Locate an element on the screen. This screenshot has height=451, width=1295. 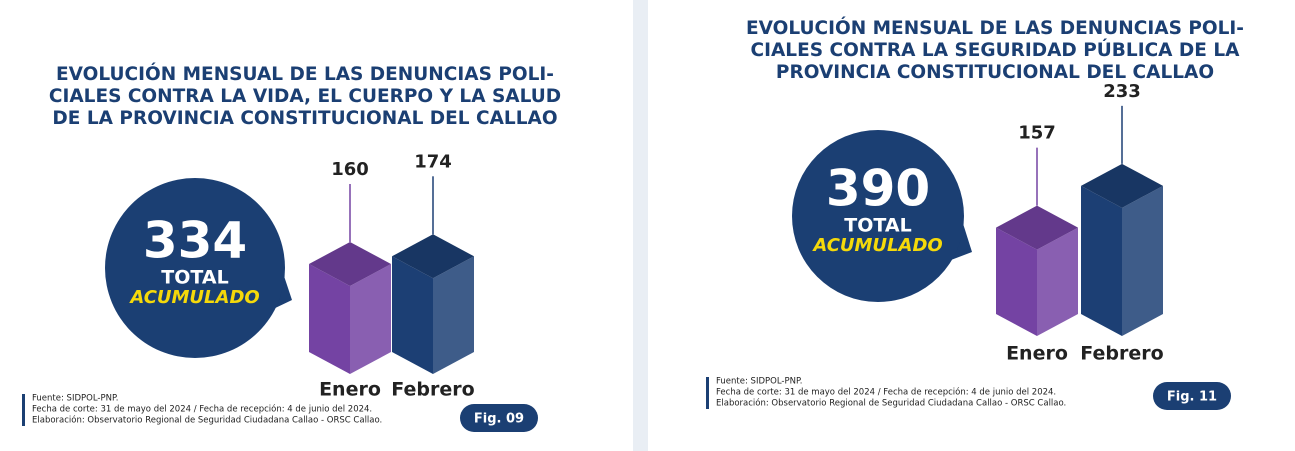
value-label: 157 is located at coordinates (1037, 133).